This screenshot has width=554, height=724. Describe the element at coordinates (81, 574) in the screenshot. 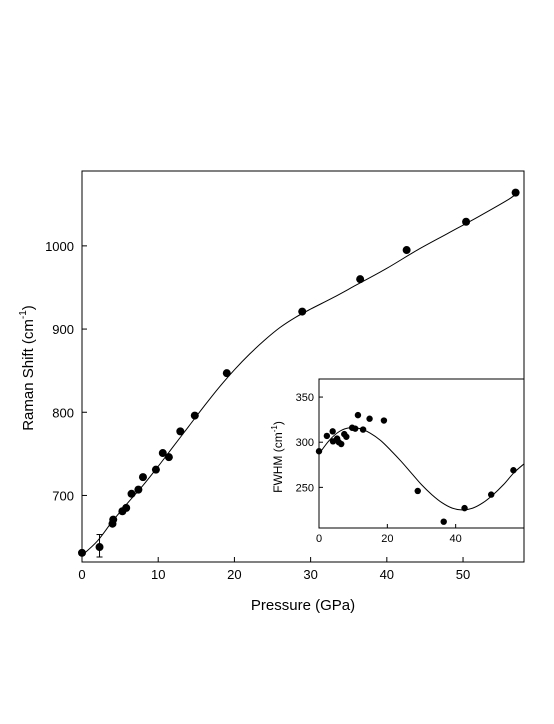

I see `main-x-tick-label: 0` at that location.